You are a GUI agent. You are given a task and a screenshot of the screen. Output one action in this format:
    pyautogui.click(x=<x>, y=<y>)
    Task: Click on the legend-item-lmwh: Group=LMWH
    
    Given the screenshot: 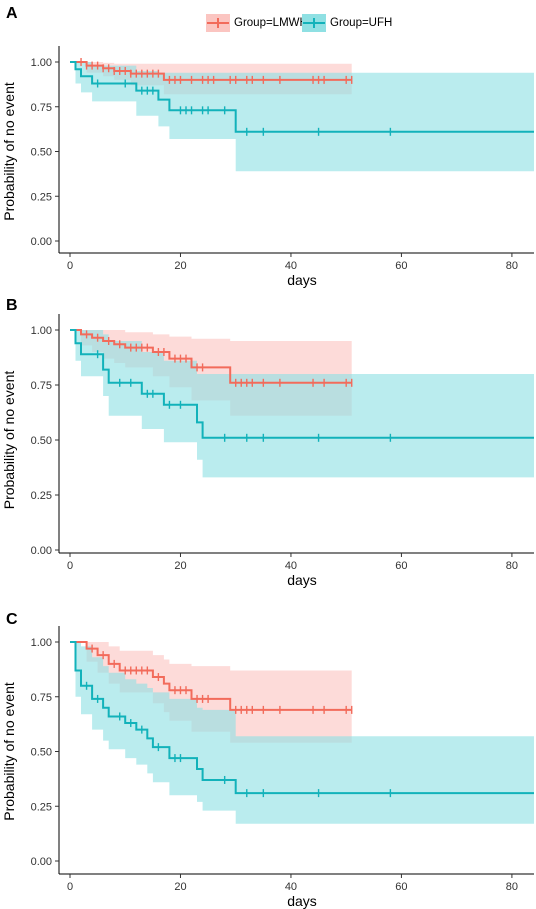 What is the action you would take?
    pyautogui.click(x=257, y=23)
    